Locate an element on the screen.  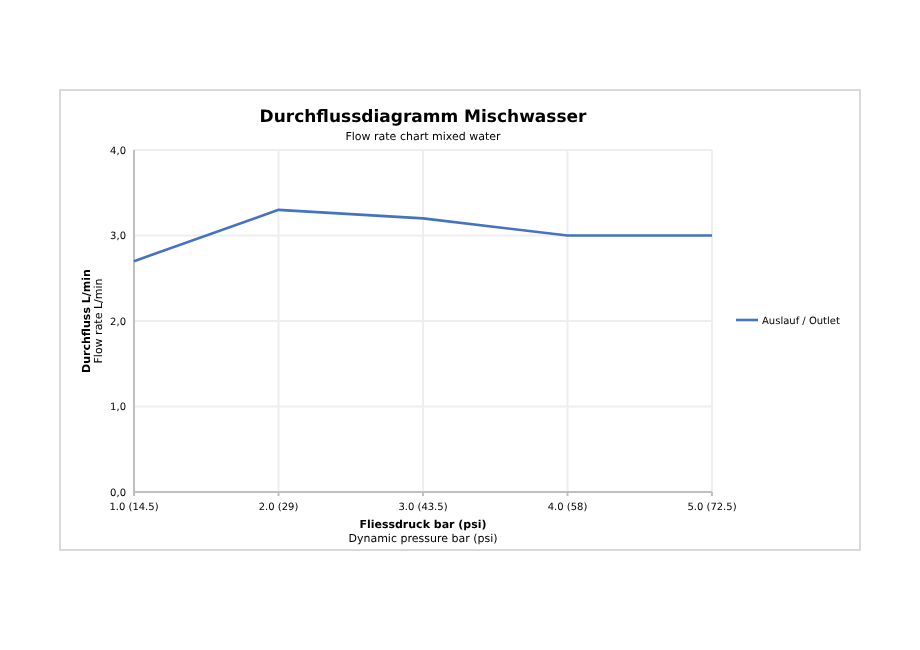
line-series is located at coordinates (423, 235).